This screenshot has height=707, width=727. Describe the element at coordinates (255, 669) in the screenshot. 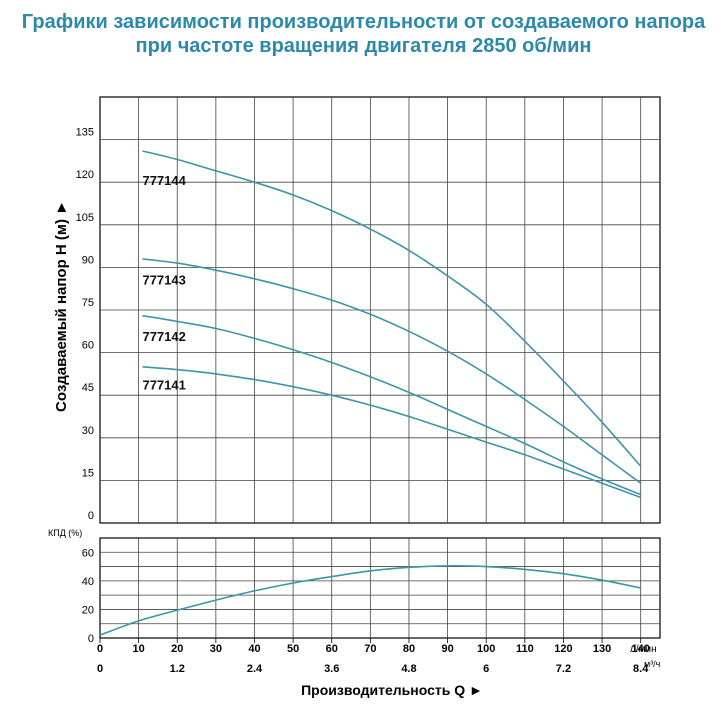

I see `x-tick-label-m3h: 2.4` at that location.